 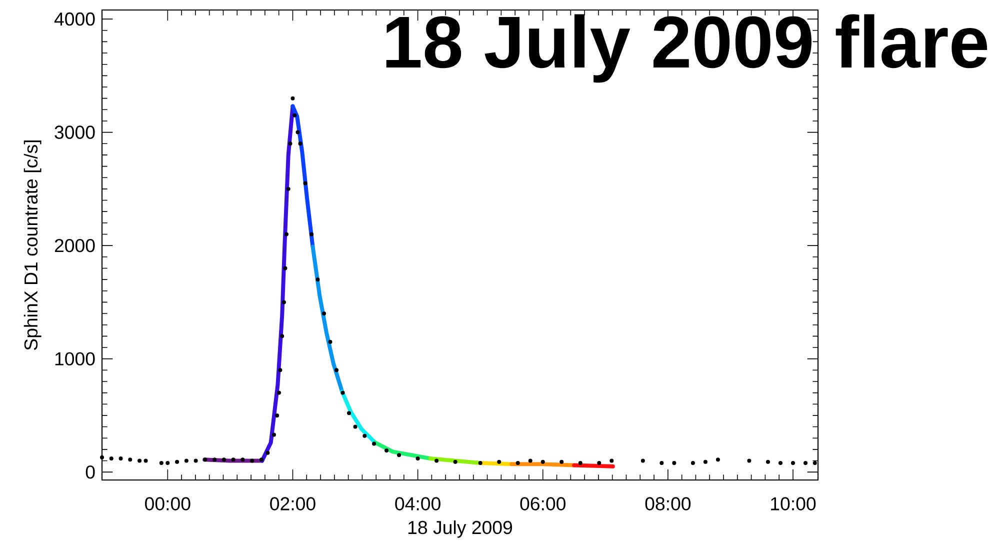 I want to click on y-tick-label: 0, so click(x=90, y=472).